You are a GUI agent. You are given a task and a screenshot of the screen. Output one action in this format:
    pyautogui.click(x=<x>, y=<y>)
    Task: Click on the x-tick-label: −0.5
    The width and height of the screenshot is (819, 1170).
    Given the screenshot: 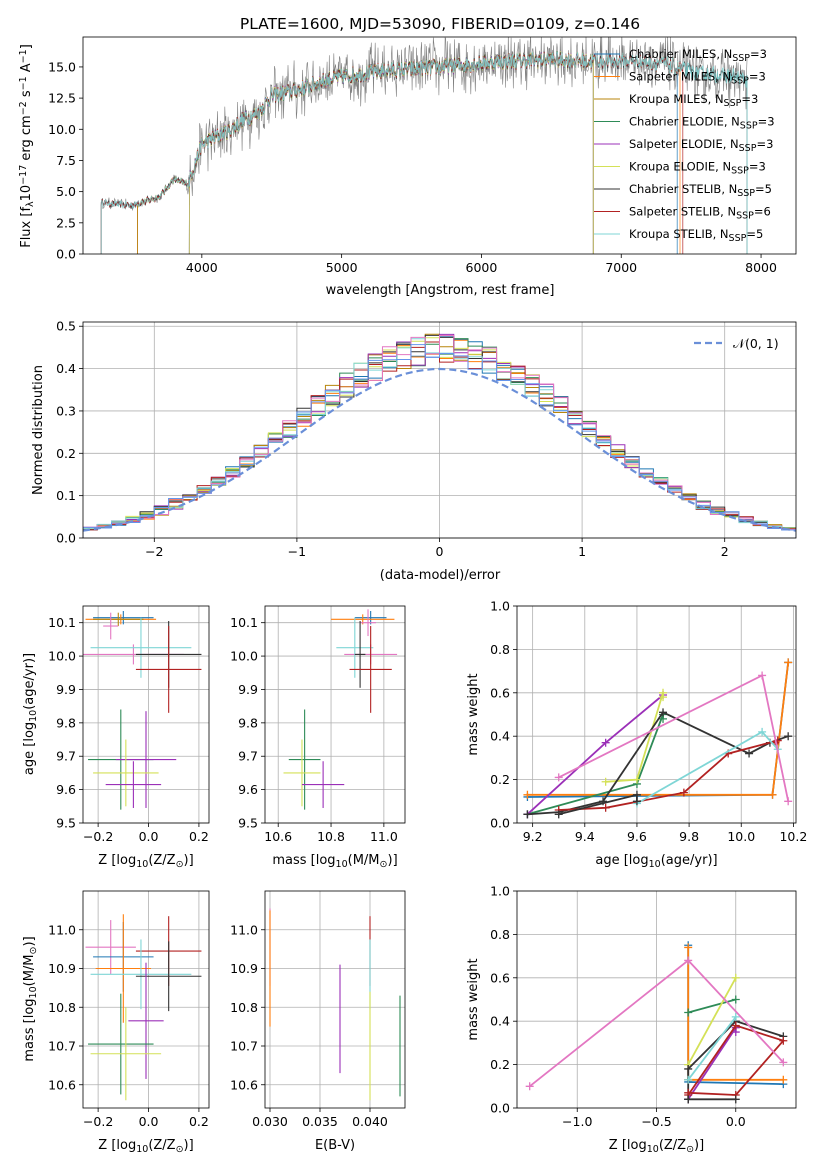 What is the action you would take?
    pyautogui.click(x=656, y=1121)
    